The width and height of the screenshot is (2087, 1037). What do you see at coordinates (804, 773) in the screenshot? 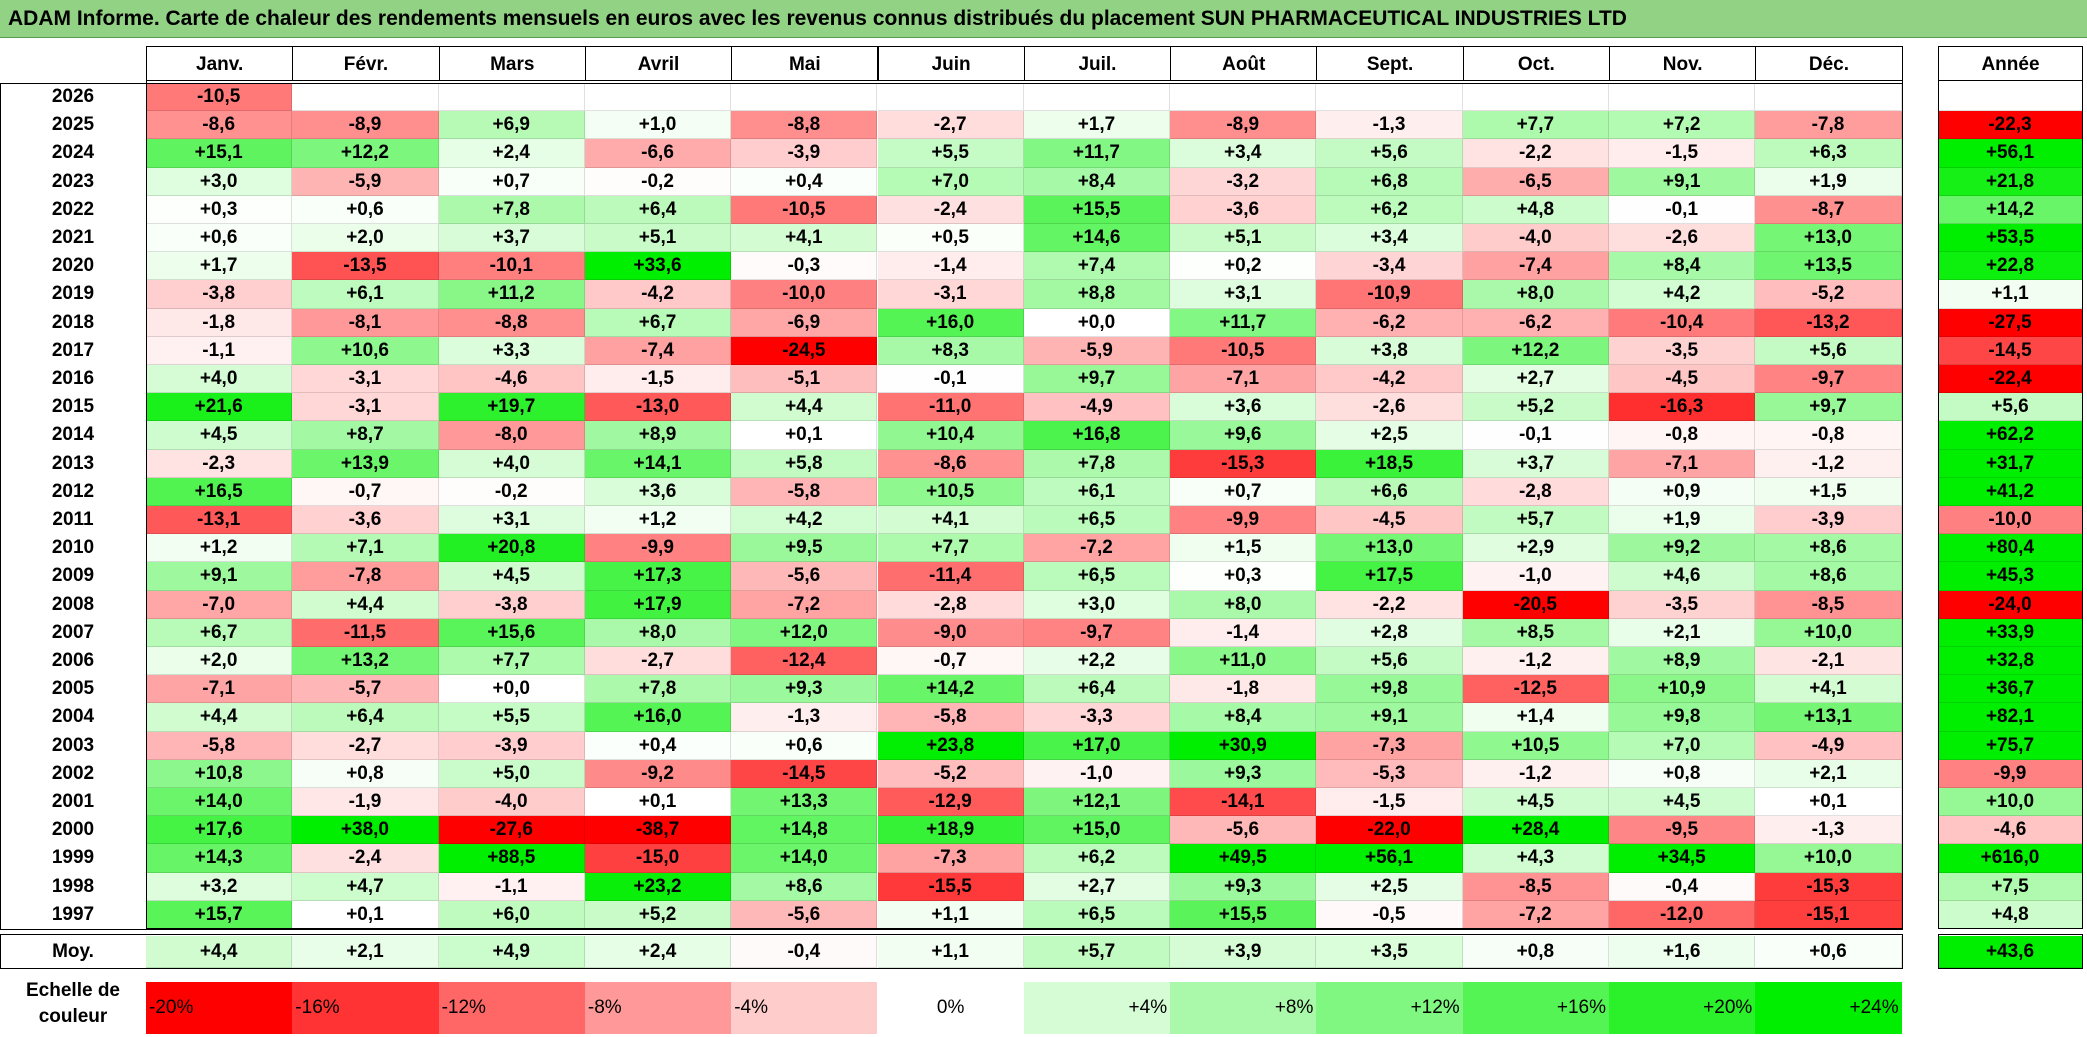
I see `heatmap-cell: -14,5` at bounding box center [804, 773].